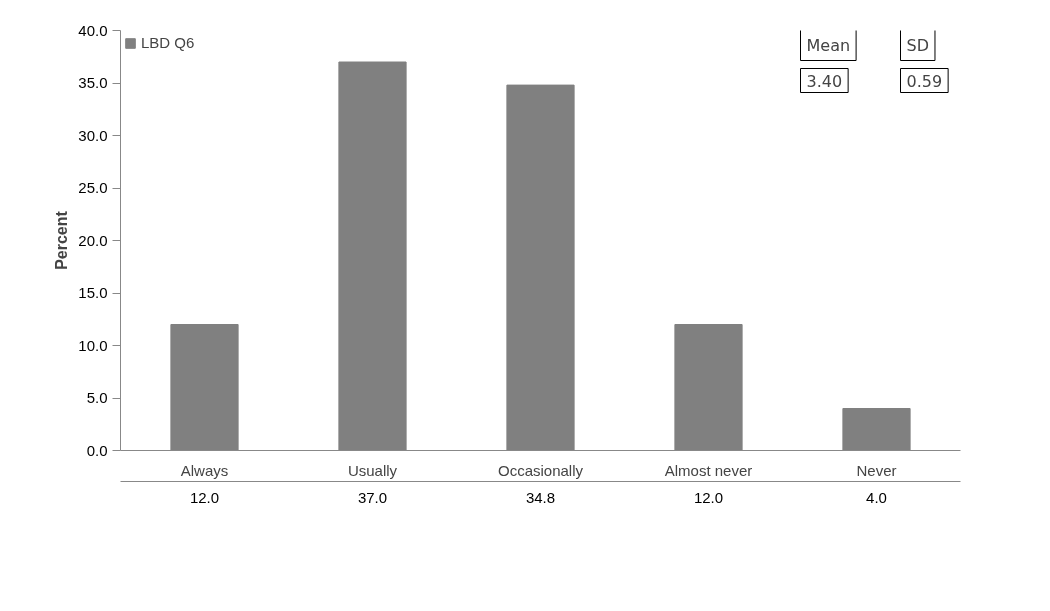 The width and height of the screenshot is (1050, 611). I want to click on x-tick-label: Occasionally, so click(540, 470).